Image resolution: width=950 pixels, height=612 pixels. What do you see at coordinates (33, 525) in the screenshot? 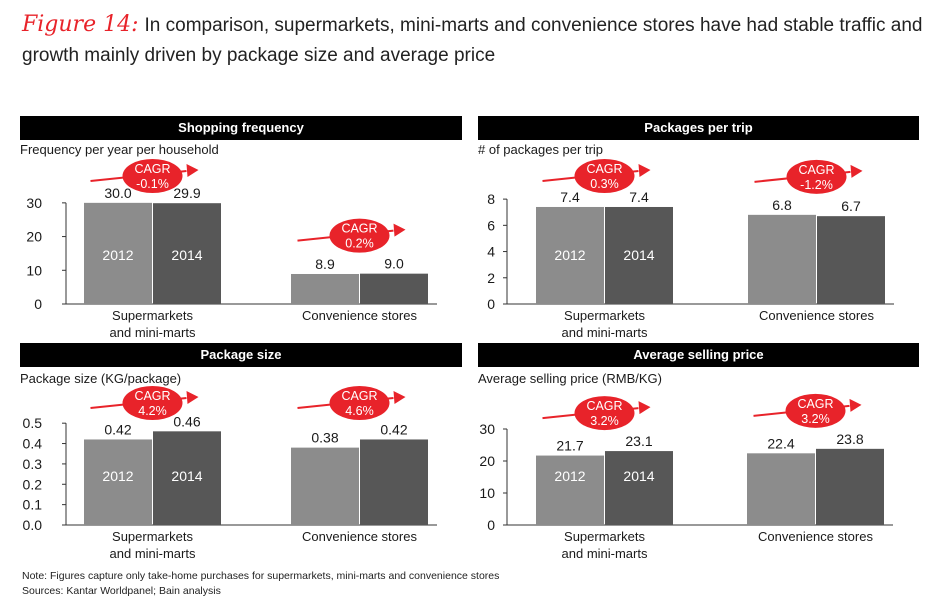
I see `y-tick-label: 0.0` at bounding box center [33, 525].